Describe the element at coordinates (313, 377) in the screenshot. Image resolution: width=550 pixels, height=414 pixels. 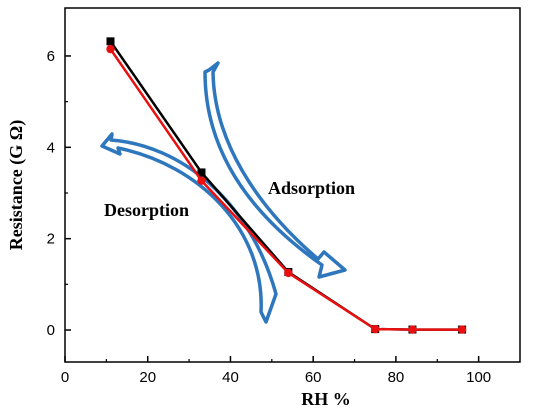
I see `x-tick-label: 60` at that location.